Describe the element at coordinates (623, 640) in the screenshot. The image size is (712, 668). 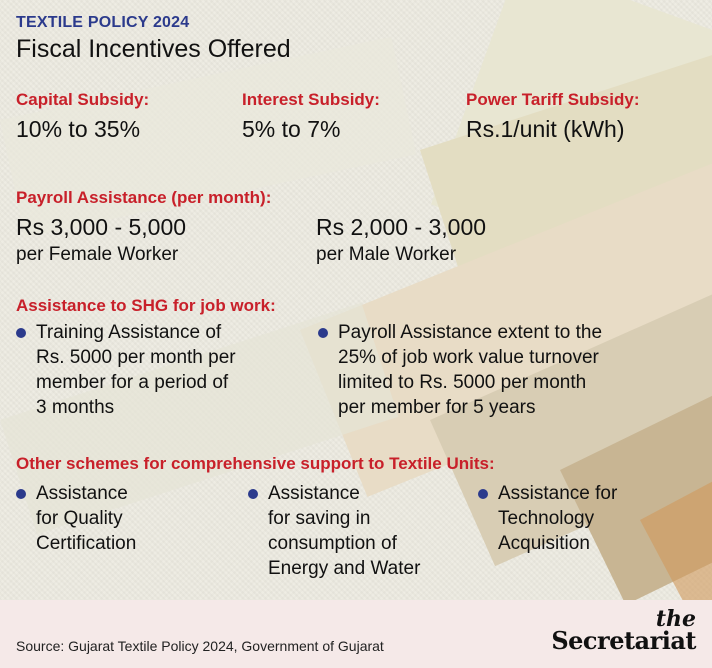
I see `logo-secretariat: Secretariat` at that location.